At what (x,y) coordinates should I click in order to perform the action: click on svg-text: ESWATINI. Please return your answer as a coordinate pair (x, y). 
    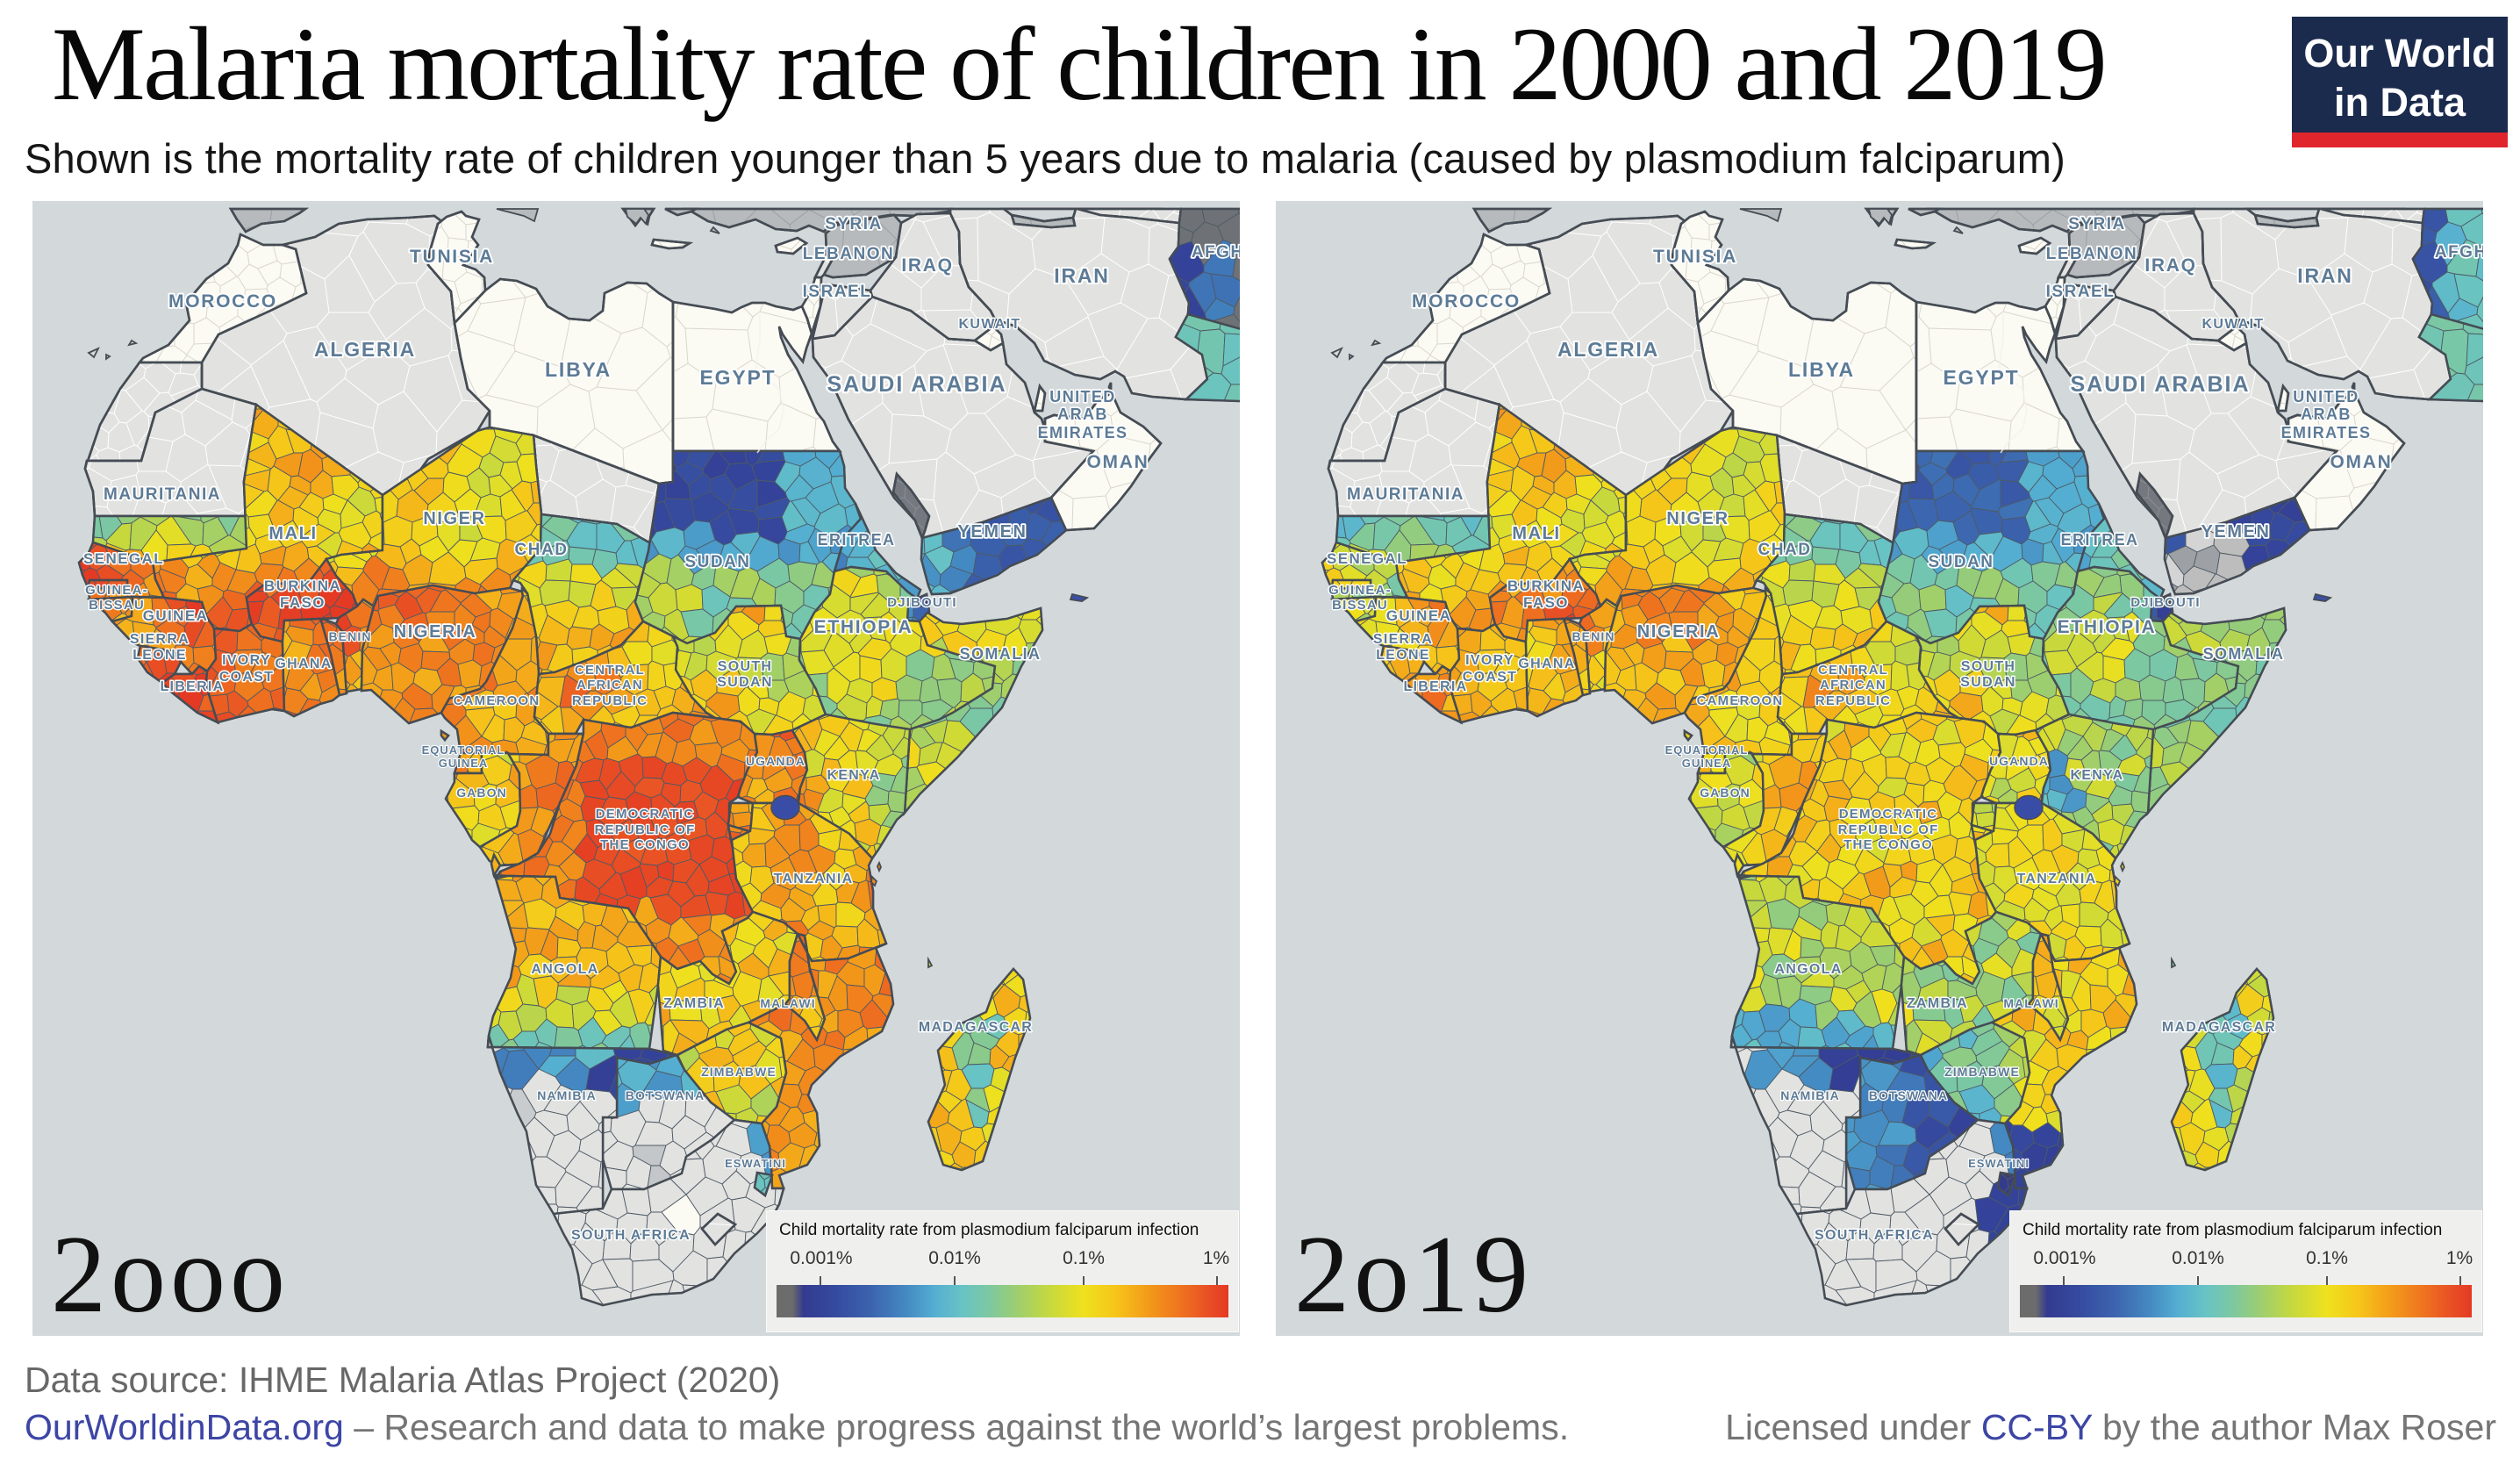
    Looking at the image, I should click on (755, 1163).